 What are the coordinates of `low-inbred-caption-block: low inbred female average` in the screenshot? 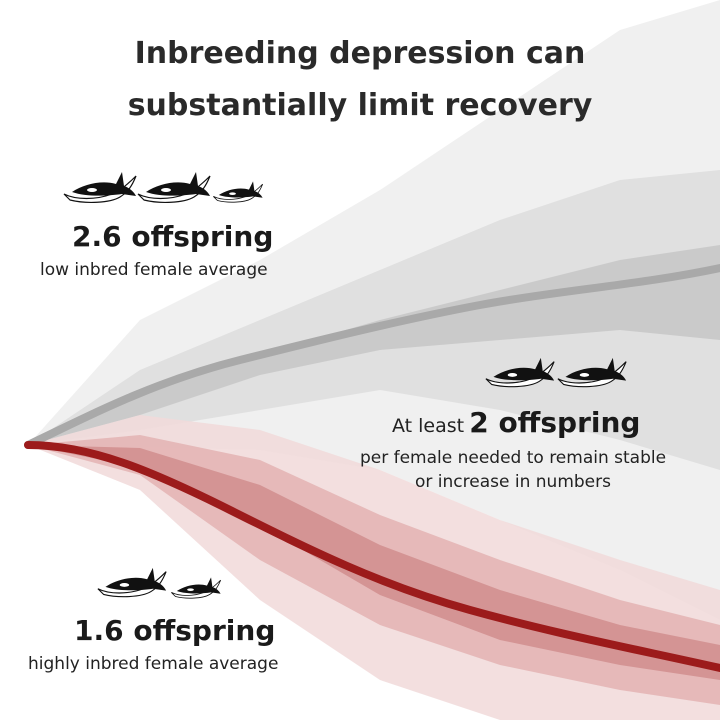 It's located at (154, 270).